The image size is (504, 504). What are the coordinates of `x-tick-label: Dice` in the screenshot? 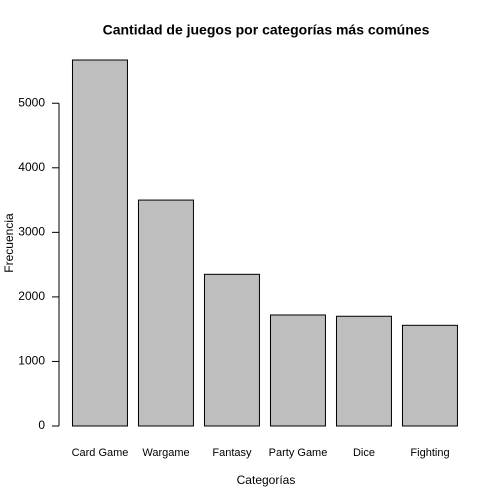 It's located at (364, 453).